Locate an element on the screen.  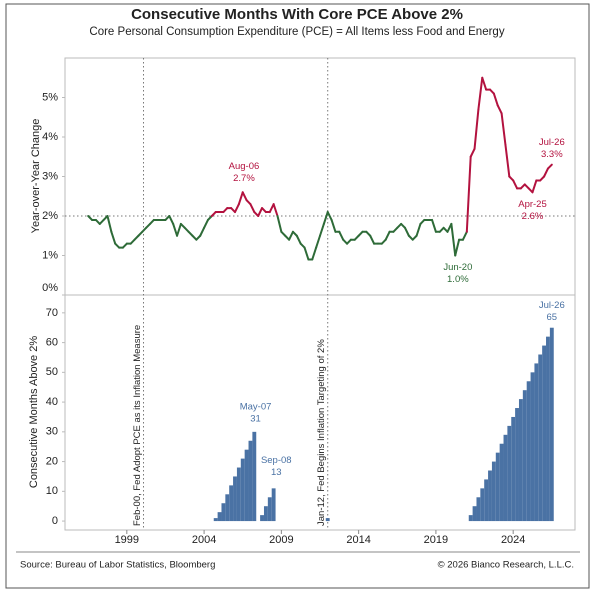
y-axis-title: Consecutive Months Above 2% is located at coordinates (34, 412).